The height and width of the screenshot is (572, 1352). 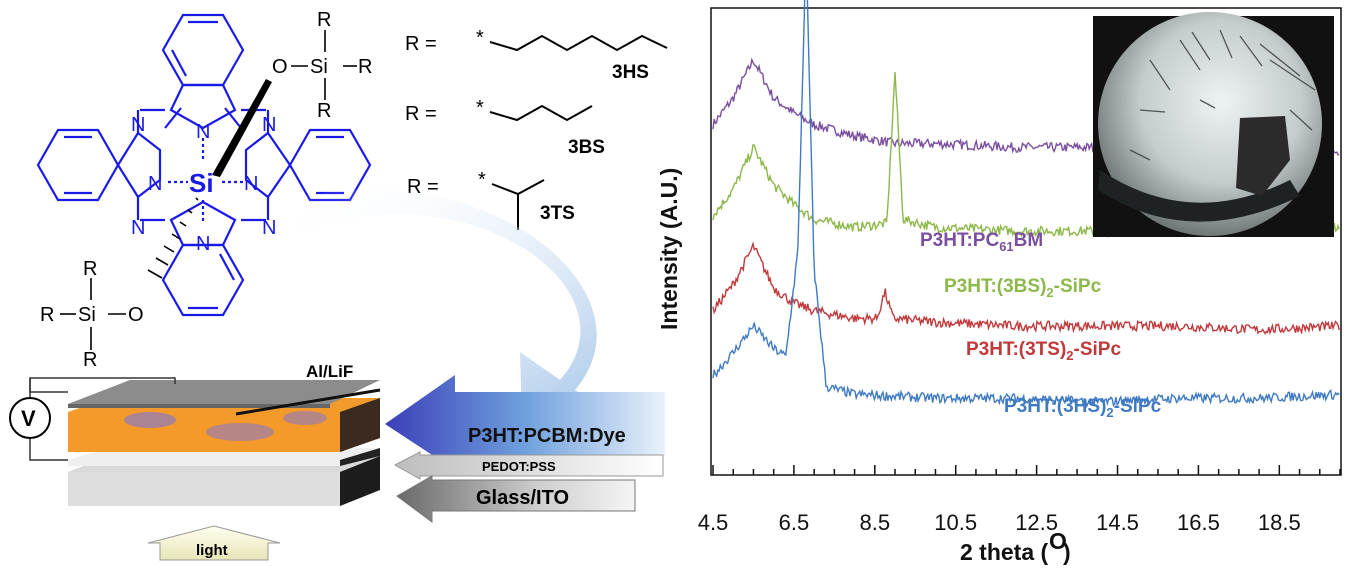 I want to click on bottom-benzene-ring, so click(x=203, y=280).